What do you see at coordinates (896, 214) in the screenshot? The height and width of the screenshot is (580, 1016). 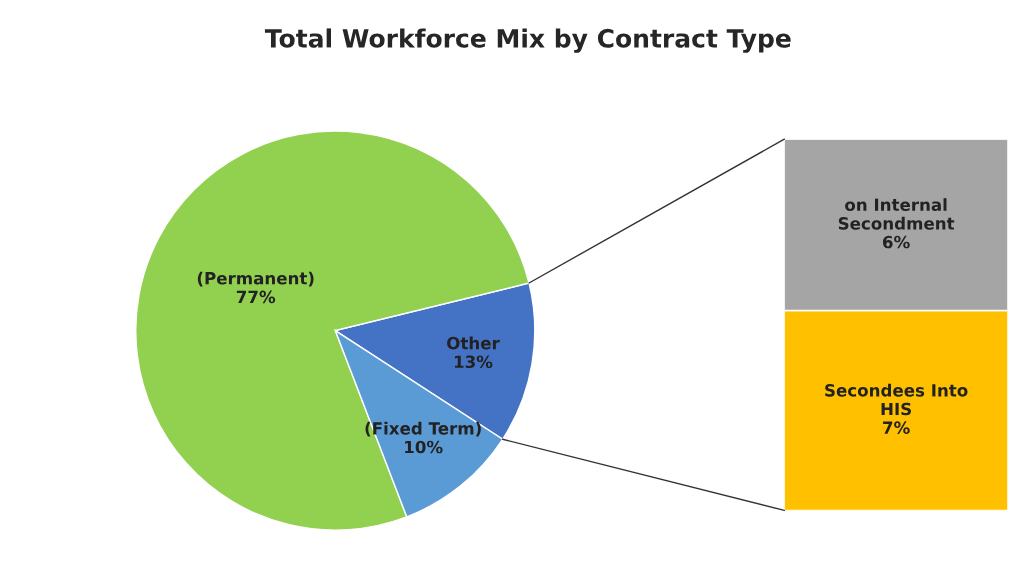 I see `series-label: on Internal Secondment` at bounding box center [896, 214].